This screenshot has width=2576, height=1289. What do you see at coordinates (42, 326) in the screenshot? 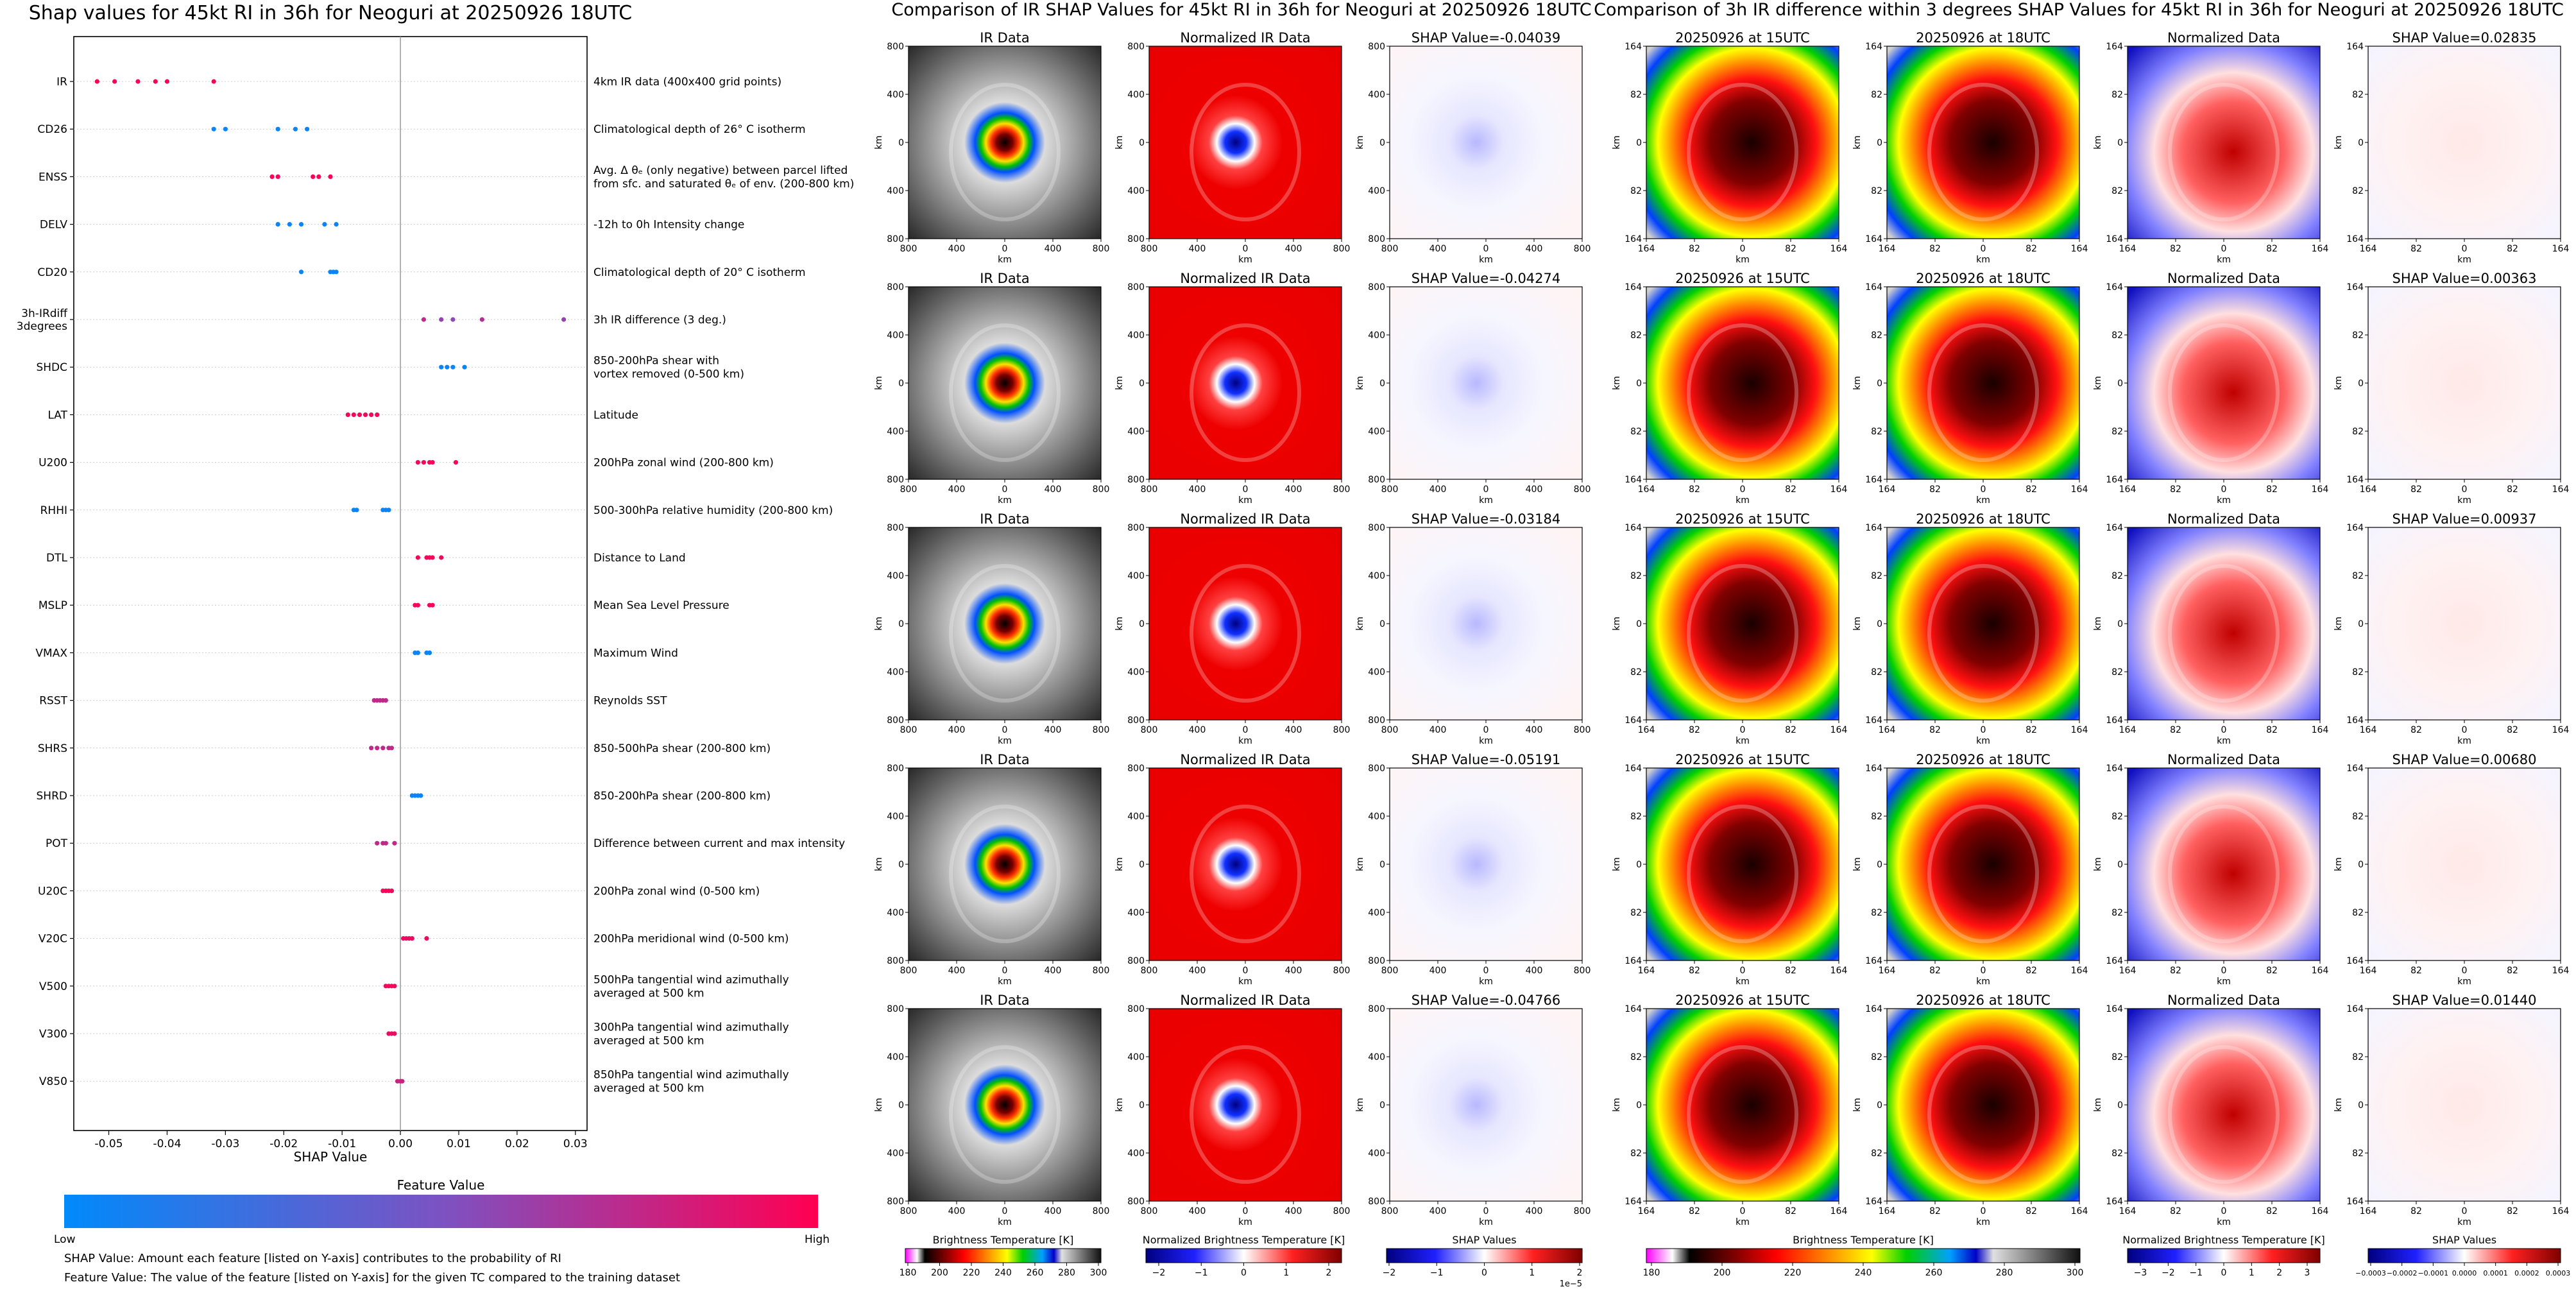
I see `feature-name: 3degrees` at bounding box center [42, 326].